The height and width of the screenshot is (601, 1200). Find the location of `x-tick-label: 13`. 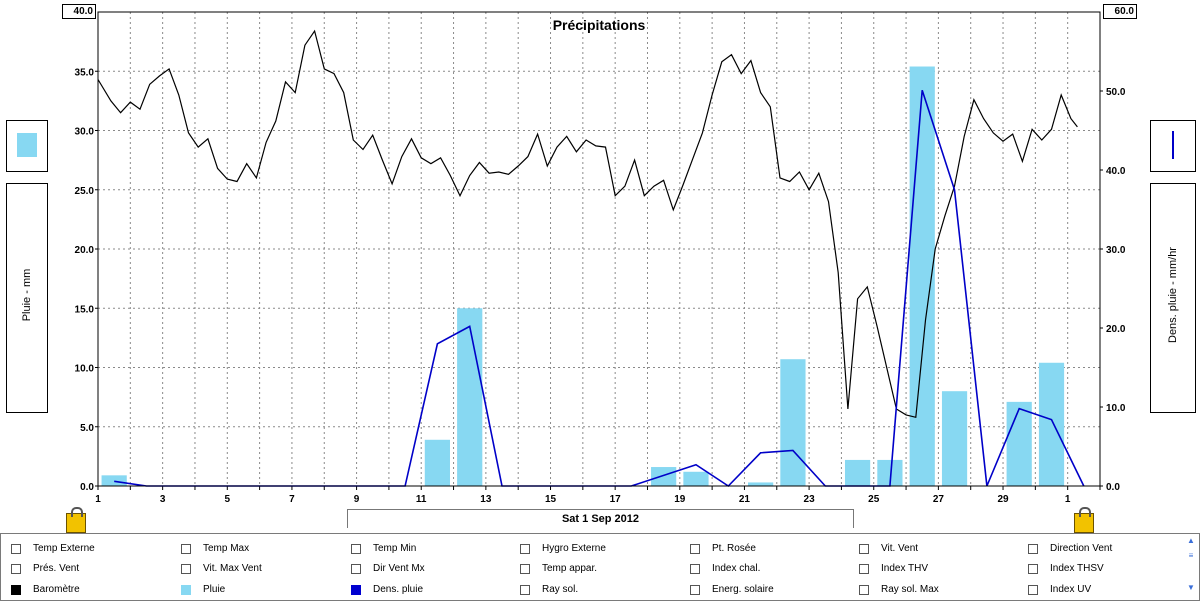

x-tick-label: 13 is located at coordinates (486, 499).